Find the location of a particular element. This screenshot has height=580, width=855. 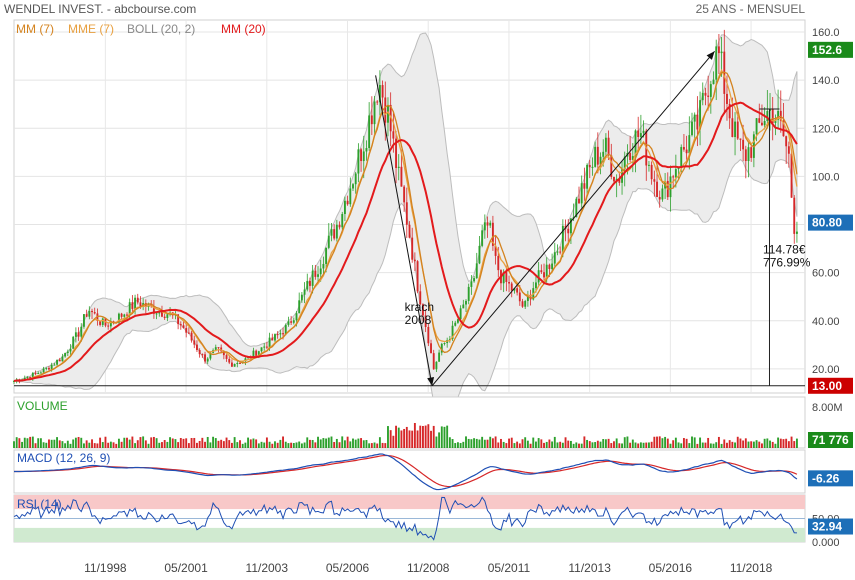

volume-panel: VOLUME 8.00M 71 776 is located at coordinates (433, 422).